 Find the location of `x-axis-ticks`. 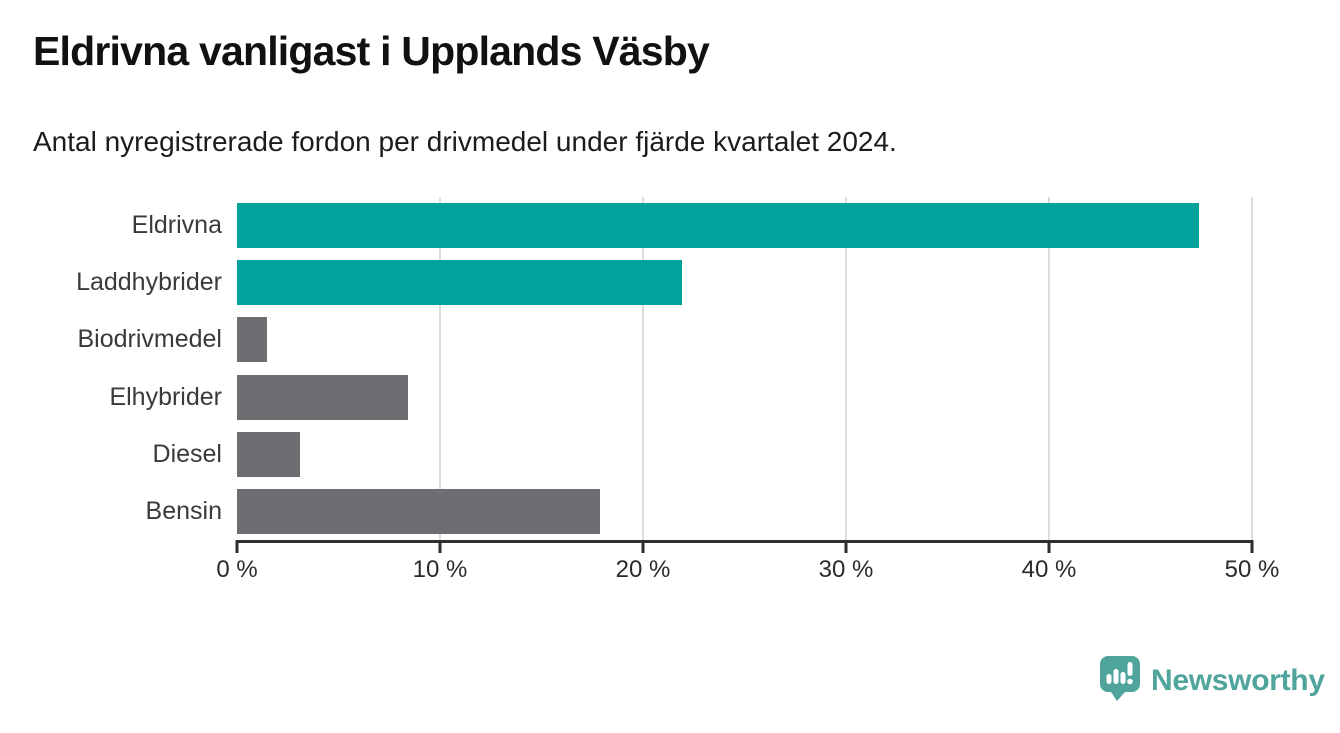

x-axis-ticks is located at coordinates (744, 546).